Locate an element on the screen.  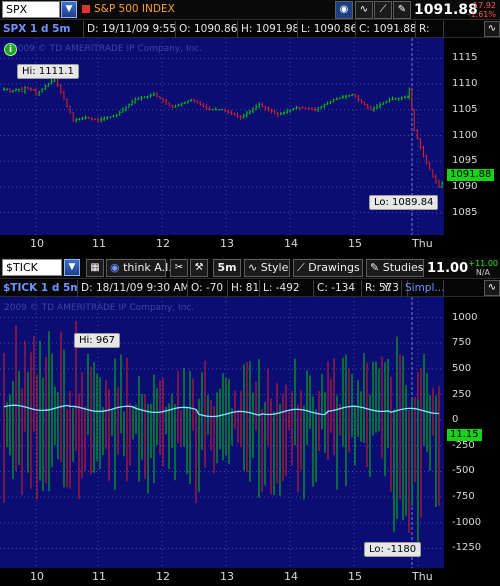
chart1-scale-corner is located at coordinates (472, 243).